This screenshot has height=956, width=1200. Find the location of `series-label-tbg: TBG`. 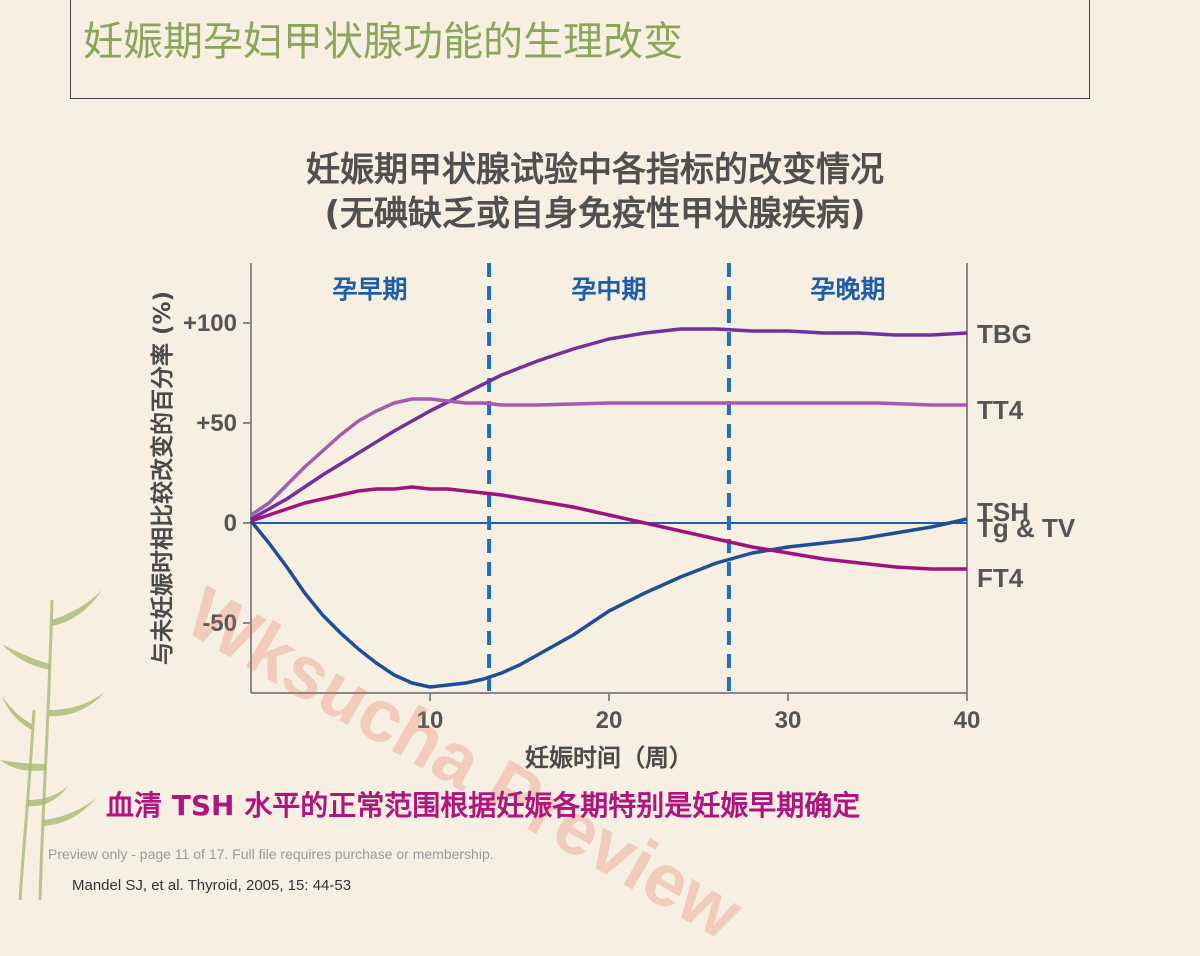

series-label-tbg: TBG is located at coordinates (1004, 334).